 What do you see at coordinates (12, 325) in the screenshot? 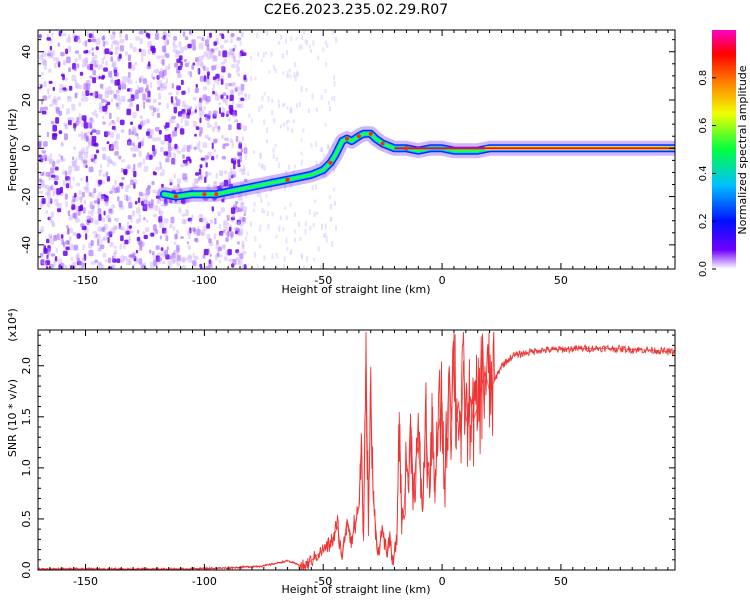
I see `snr-exponent-label: (x10⁴)` at bounding box center [12, 325].